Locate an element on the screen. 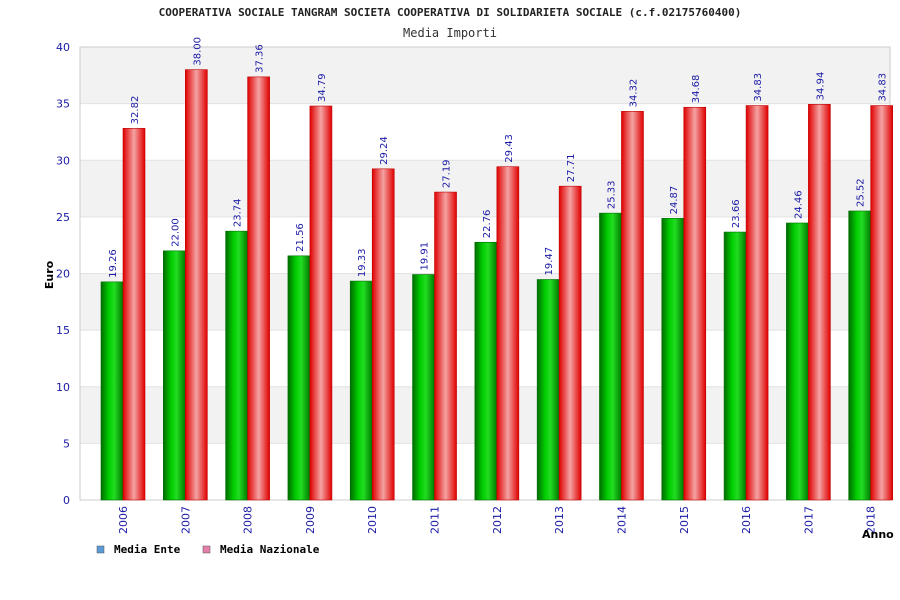 Image resolution: width=900 pixels, height=600 pixels. bar-media-nazionale-2015 is located at coordinates (695, 303).